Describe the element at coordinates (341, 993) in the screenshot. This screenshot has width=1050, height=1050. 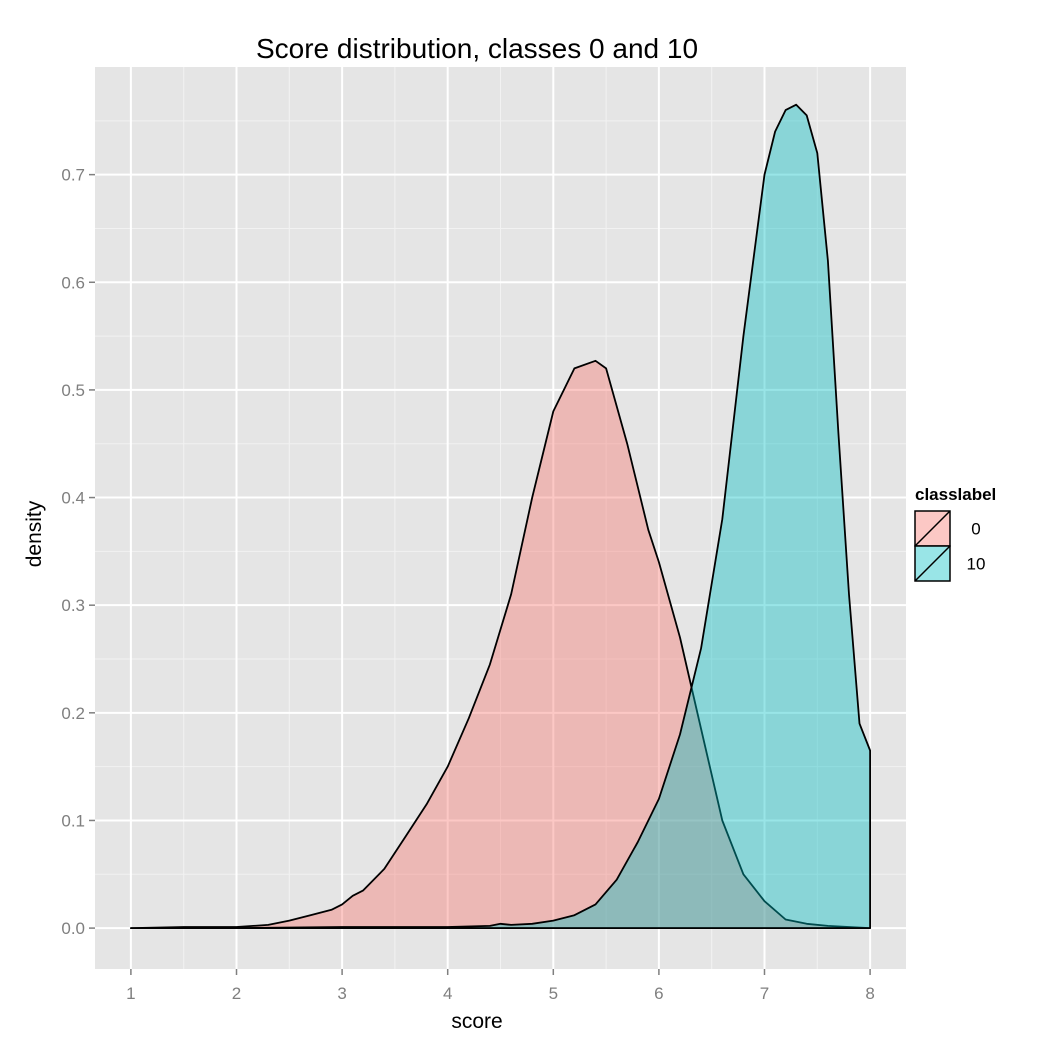
I see `x-tick-label: 3` at that location.